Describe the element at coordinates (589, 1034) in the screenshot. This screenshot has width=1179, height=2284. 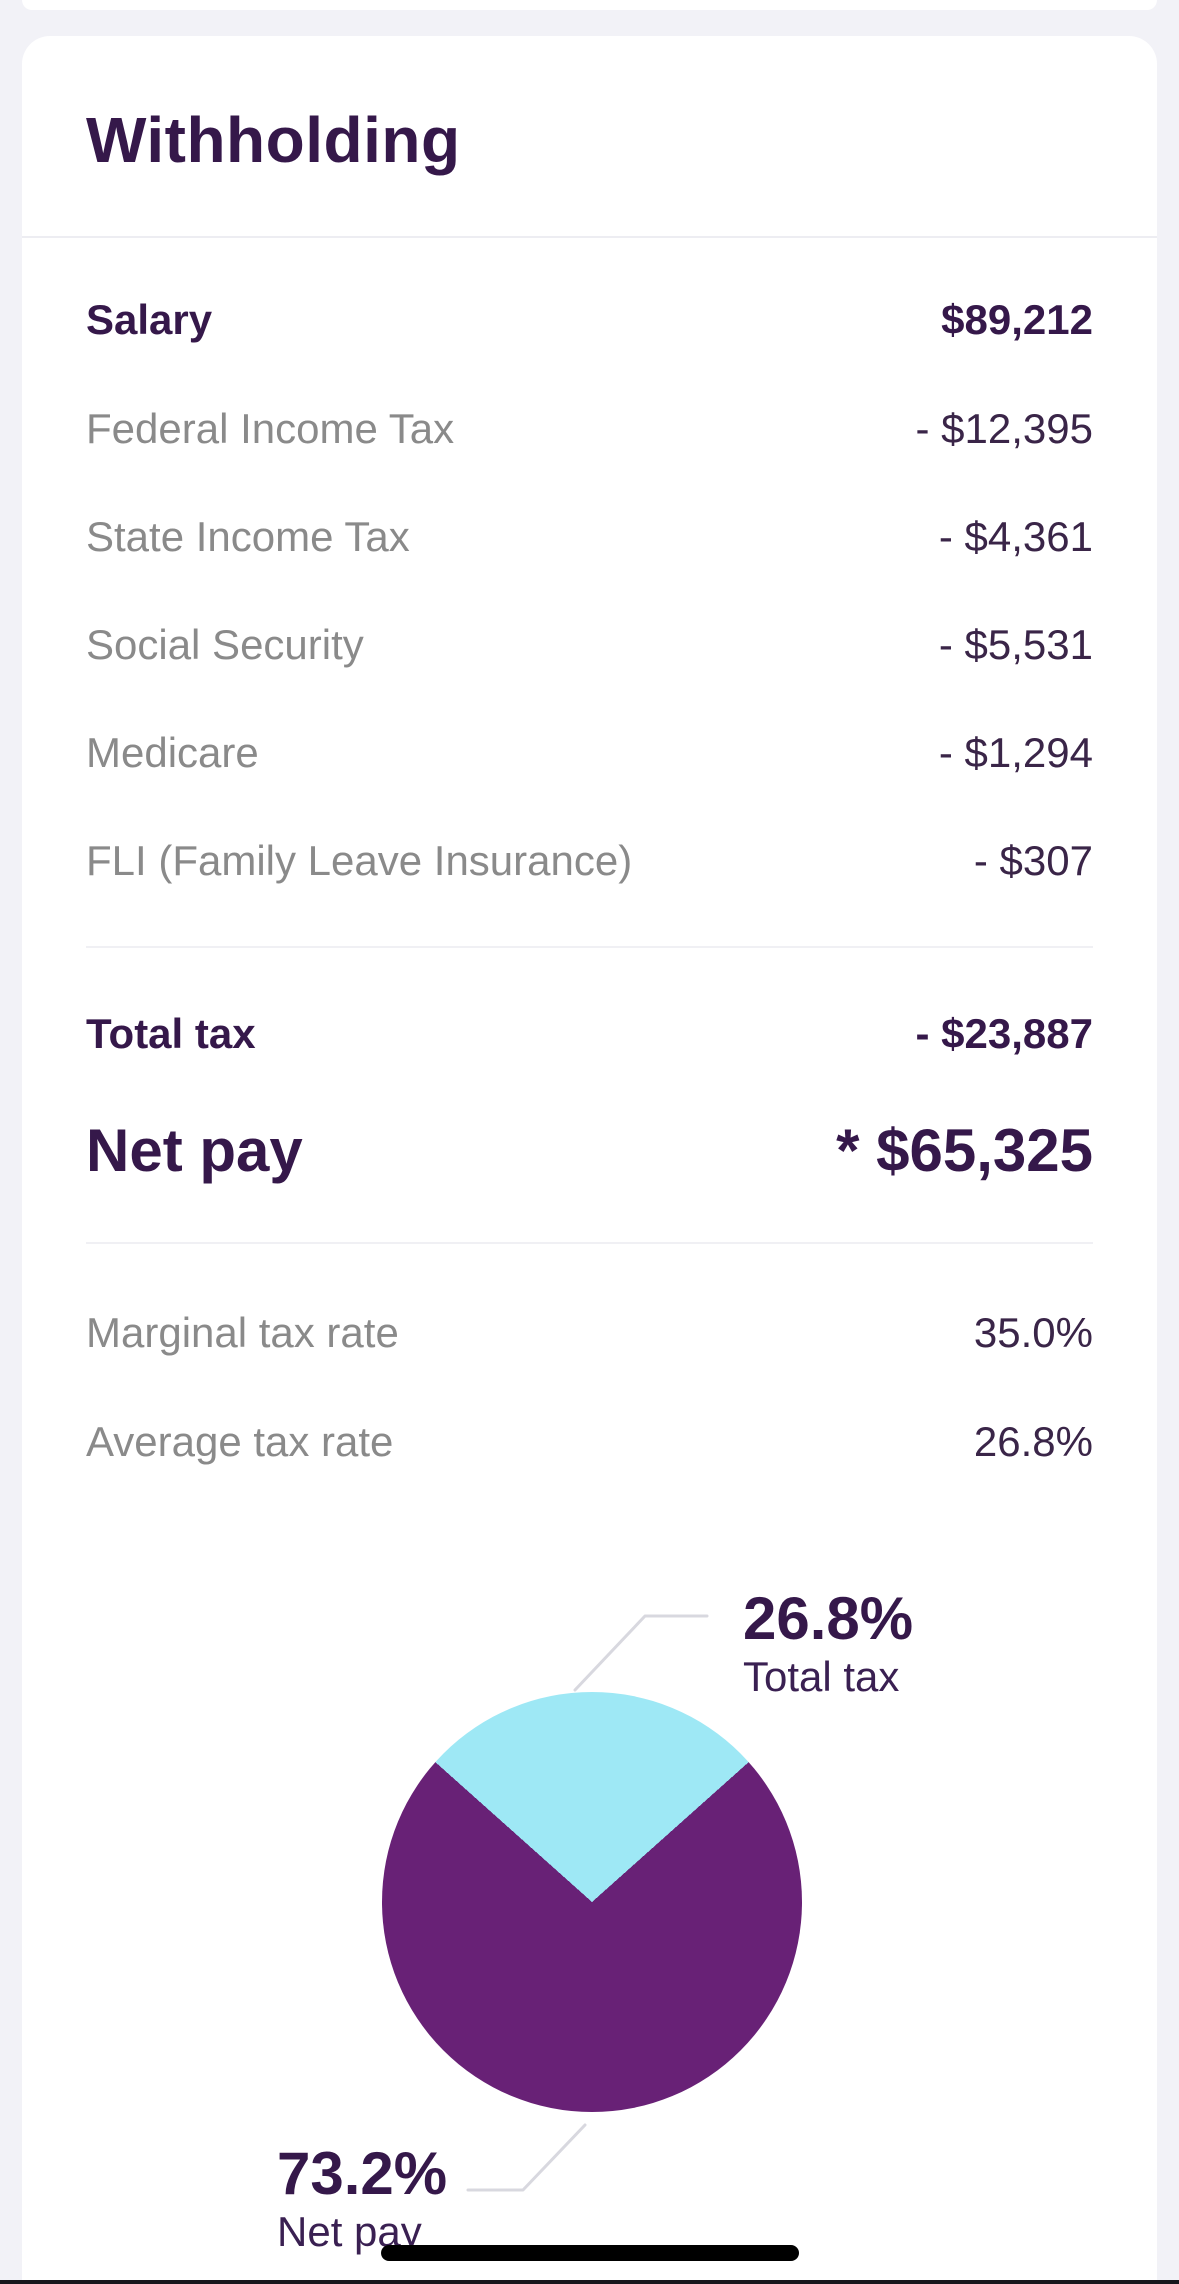
I see `table-row-total-tax: Total tax - $23,887` at that location.